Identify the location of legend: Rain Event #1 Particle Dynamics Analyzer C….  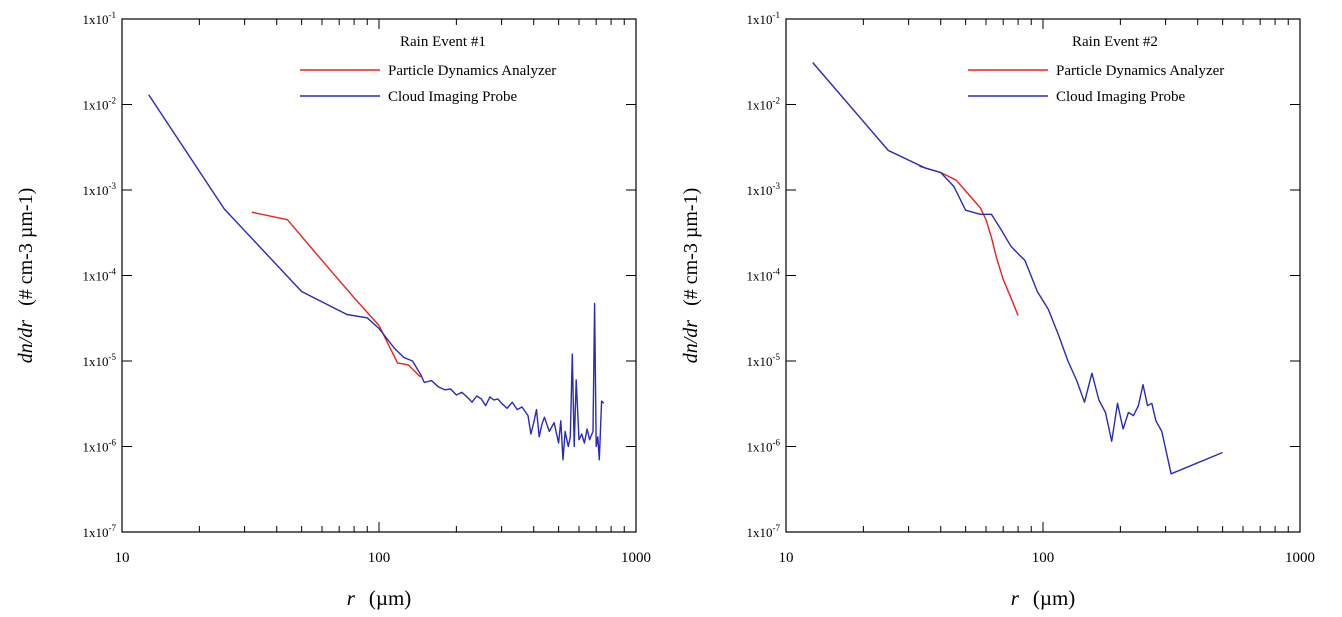
(428, 69).